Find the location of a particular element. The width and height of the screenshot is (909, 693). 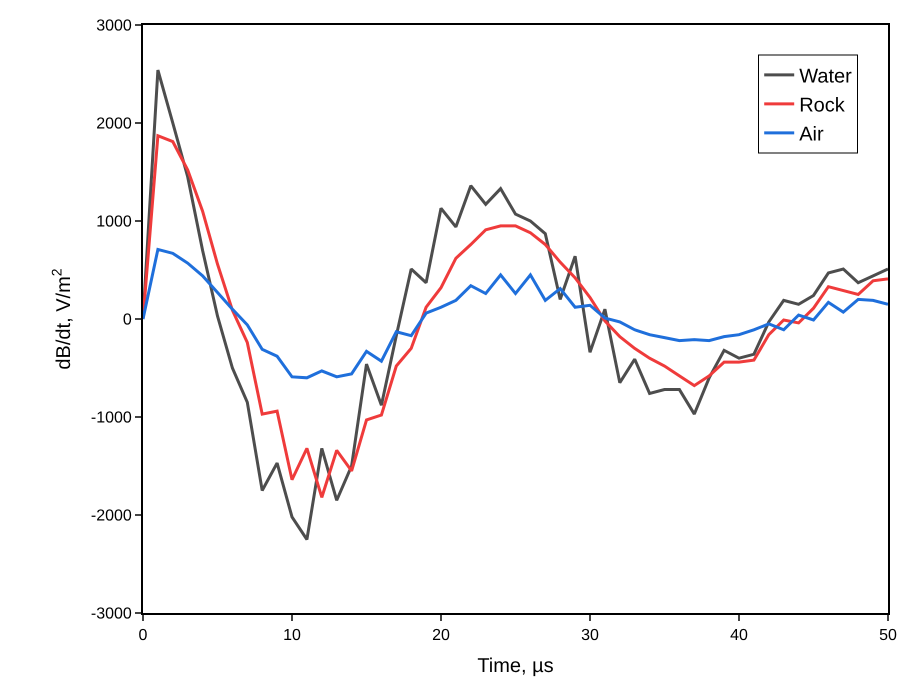

x-tick-label: 20 is located at coordinates (441, 635).